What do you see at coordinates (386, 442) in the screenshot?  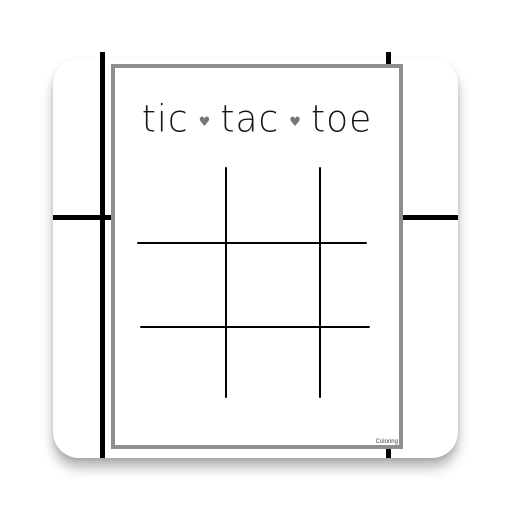 I see `brand-label: Coloring` at bounding box center [386, 442].